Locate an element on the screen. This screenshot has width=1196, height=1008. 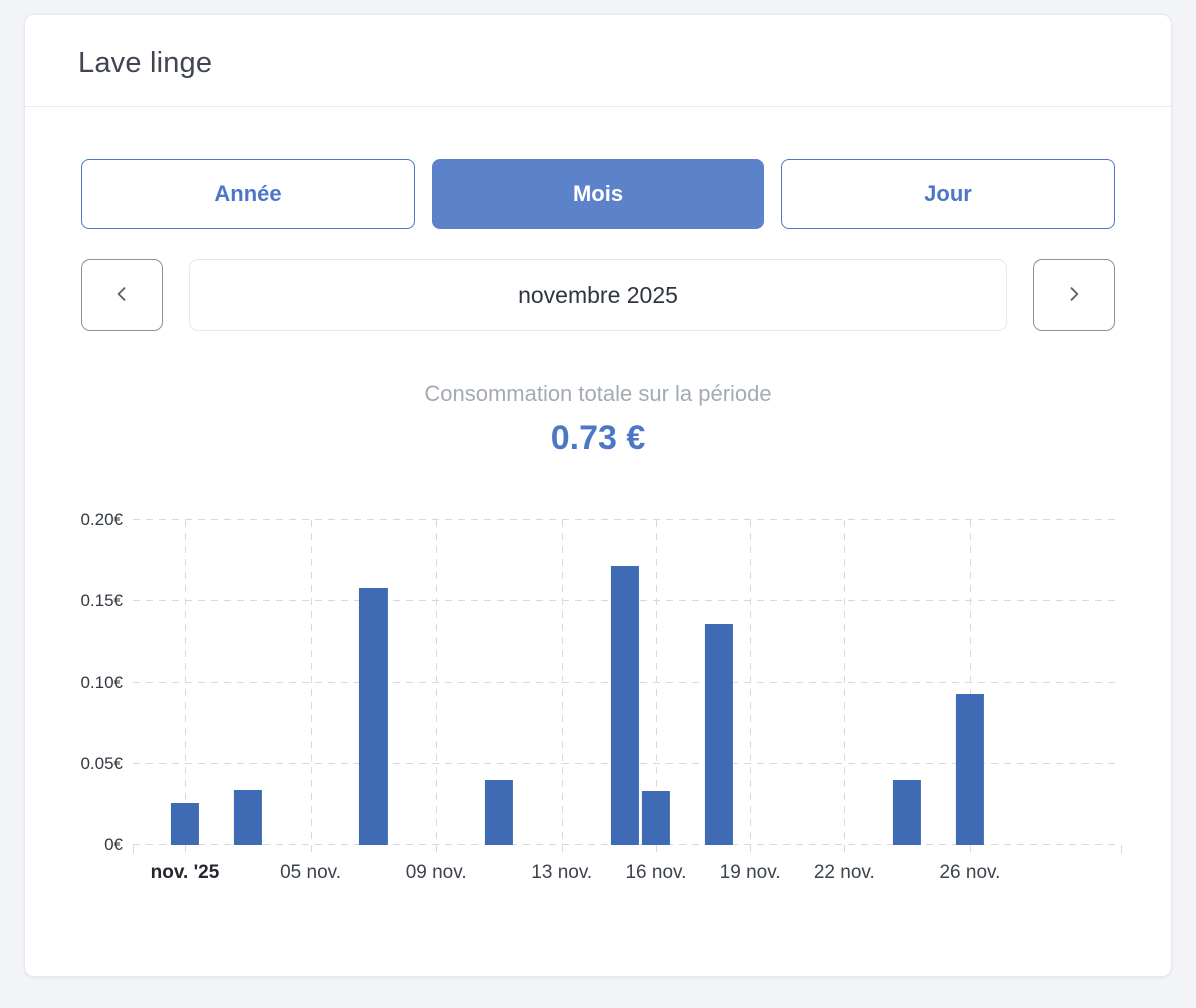
current-period-selector: novembre 2025 is located at coordinates (598, 295).